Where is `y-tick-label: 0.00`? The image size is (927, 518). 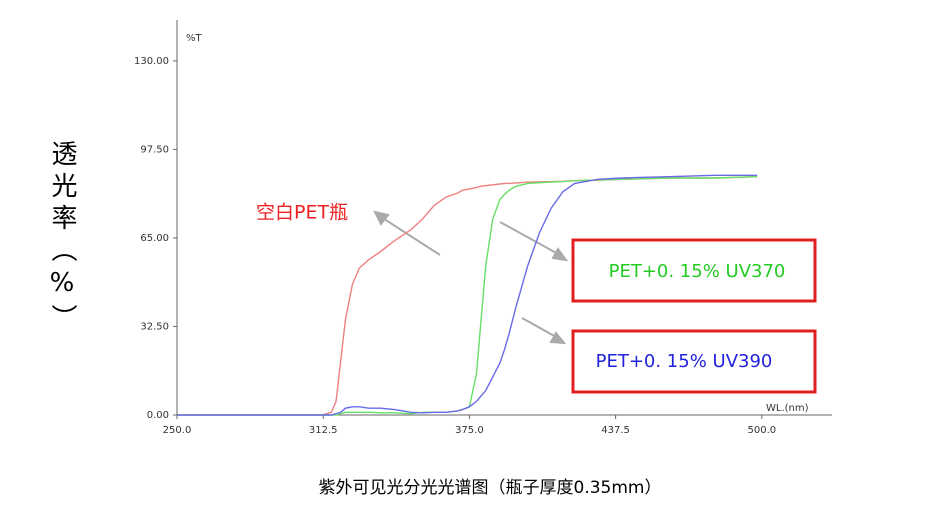 y-tick-label: 0.00 is located at coordinates (158, 415).